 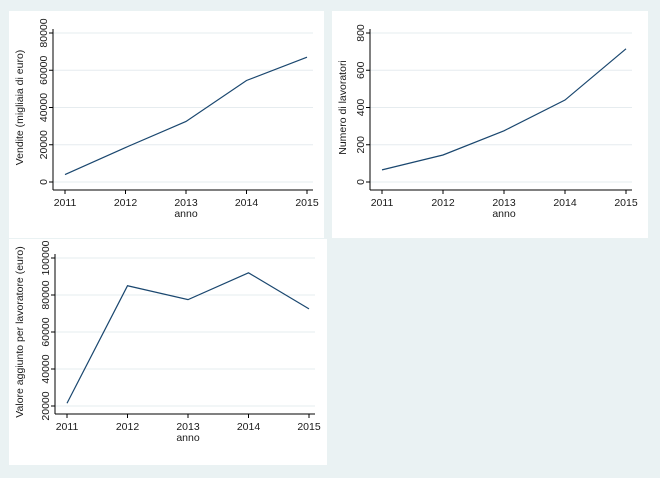 I want to click on y-axis-label: Valore aggiunto per lavoratore (euro), so click(x=20, y=331).